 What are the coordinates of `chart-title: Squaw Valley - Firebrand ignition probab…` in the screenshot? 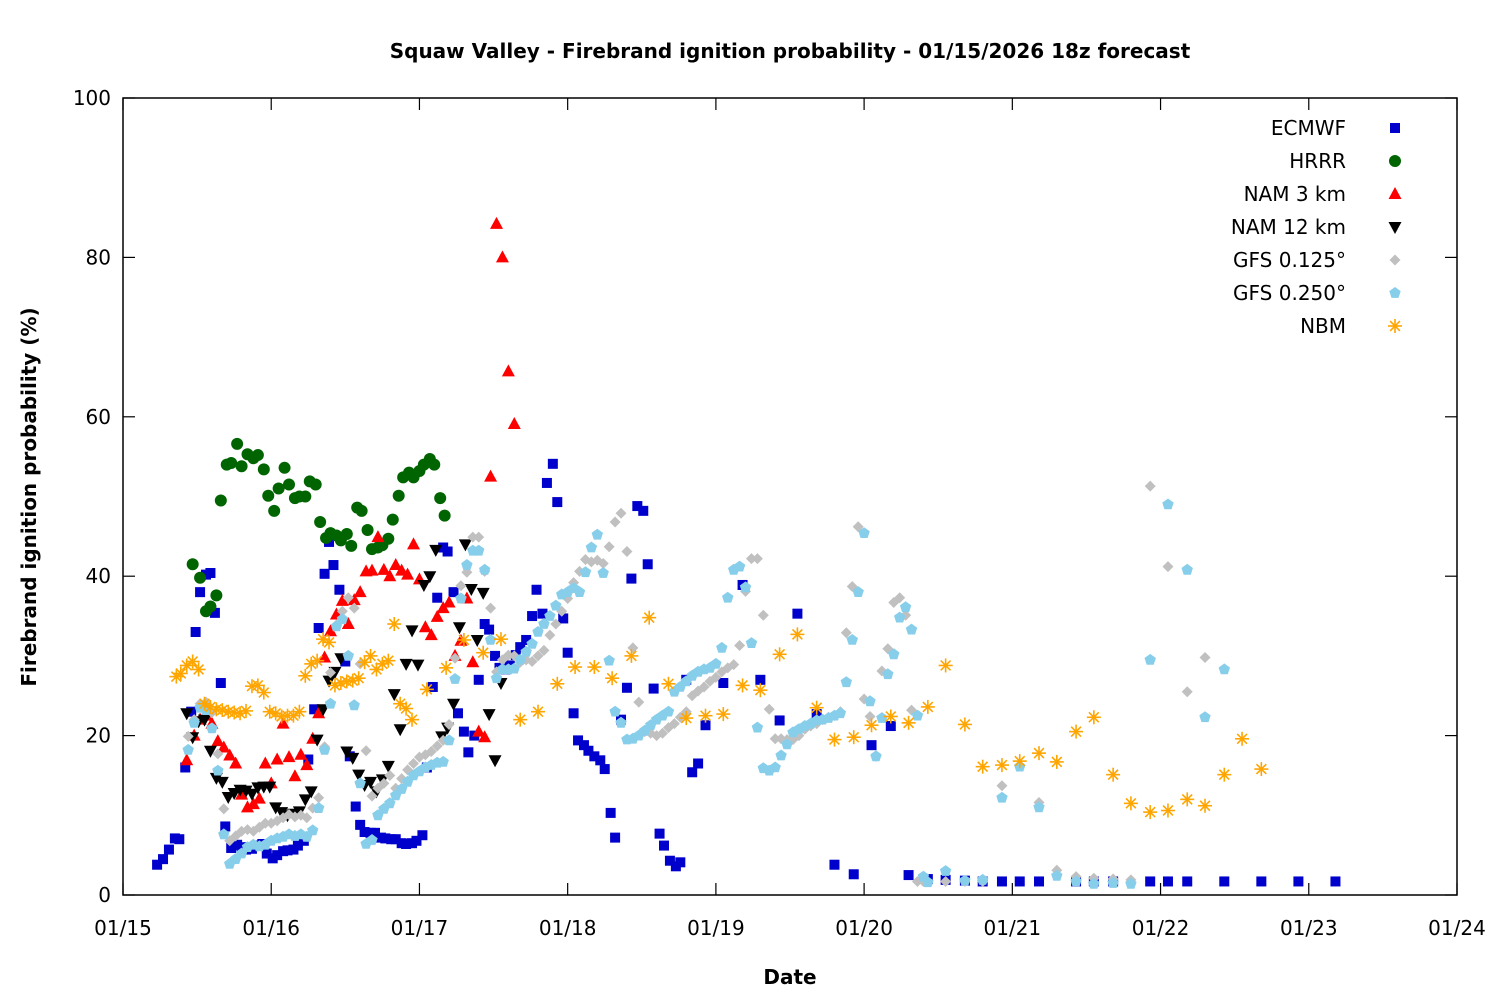 It's located at (790, 51).